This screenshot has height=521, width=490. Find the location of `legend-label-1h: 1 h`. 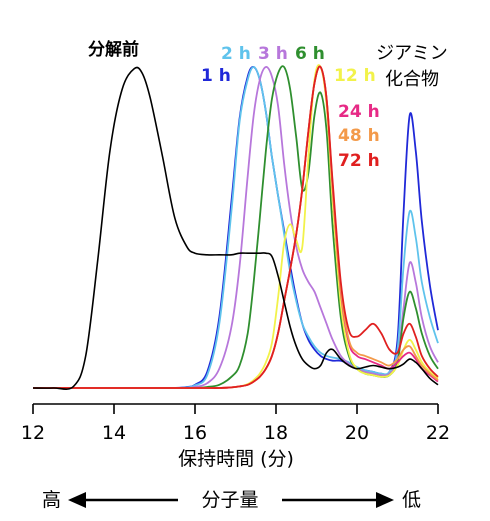

legend-label-1h: 1 h is located at coordinates (216, 76).